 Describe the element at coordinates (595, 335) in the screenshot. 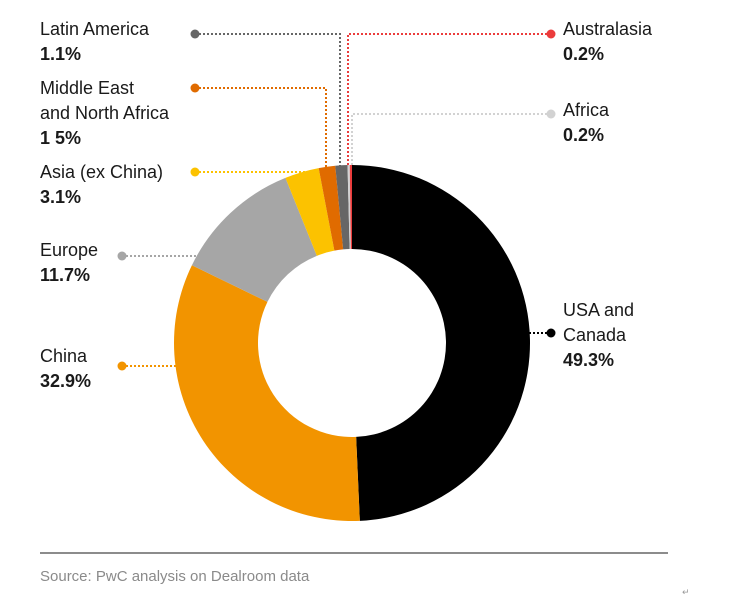

I see `label-usa-and-canada-name: Canada` at that location.